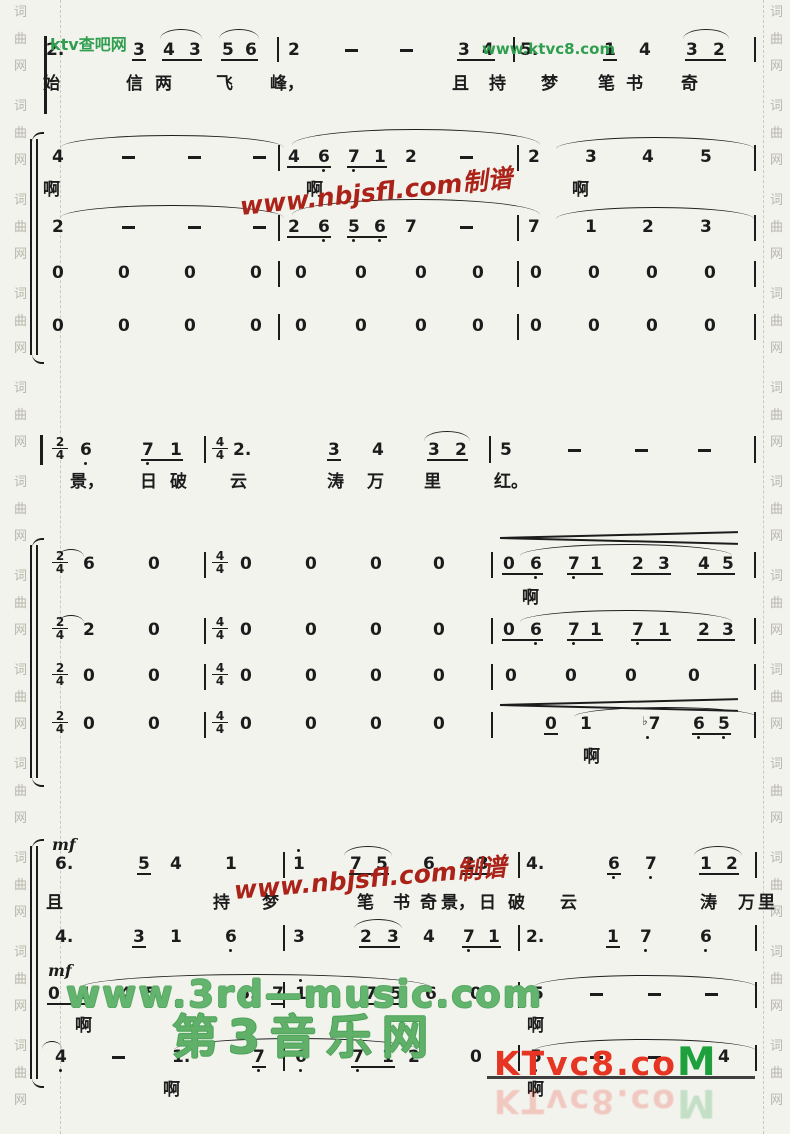 The width and height of the screenshot is (790, 1134). Describe the element at coordinates (247, 994) in the screenshot. I see `note: 6.` at that location.